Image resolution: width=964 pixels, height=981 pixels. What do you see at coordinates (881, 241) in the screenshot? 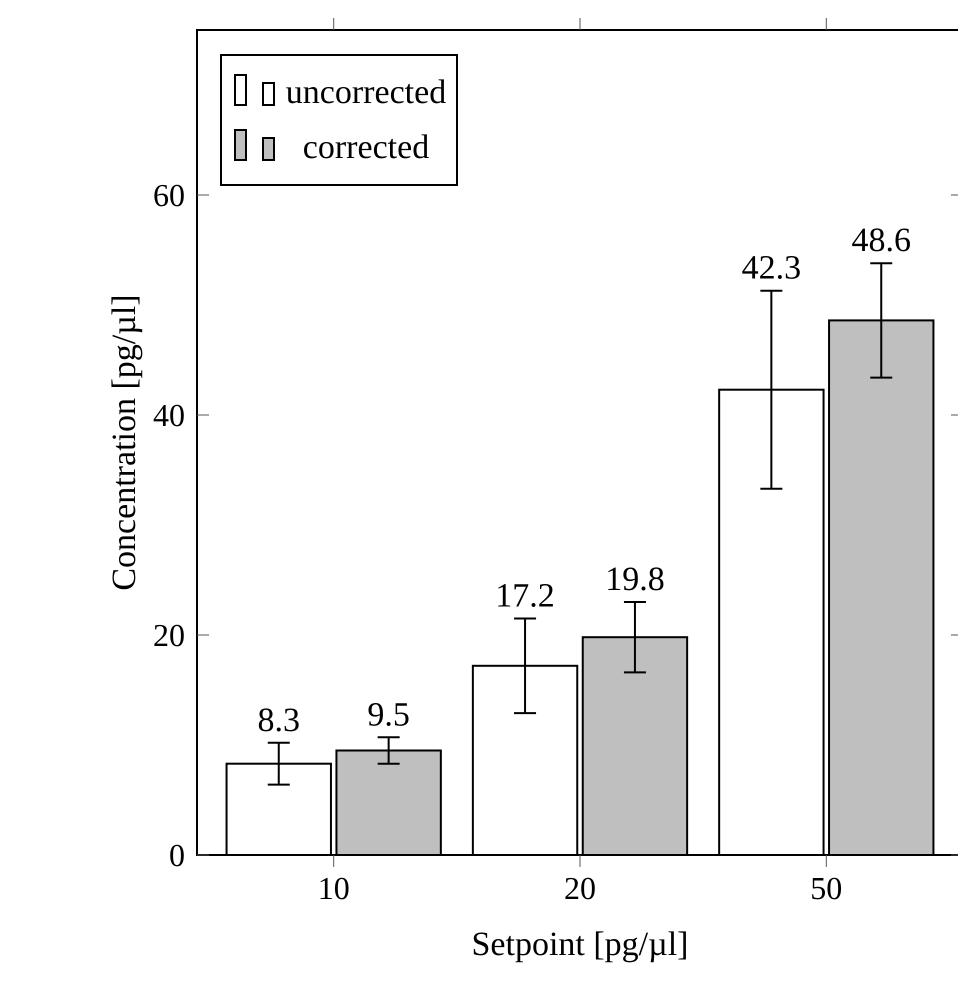
I see `data-label: 48.6` at bounding box center [881, 241].